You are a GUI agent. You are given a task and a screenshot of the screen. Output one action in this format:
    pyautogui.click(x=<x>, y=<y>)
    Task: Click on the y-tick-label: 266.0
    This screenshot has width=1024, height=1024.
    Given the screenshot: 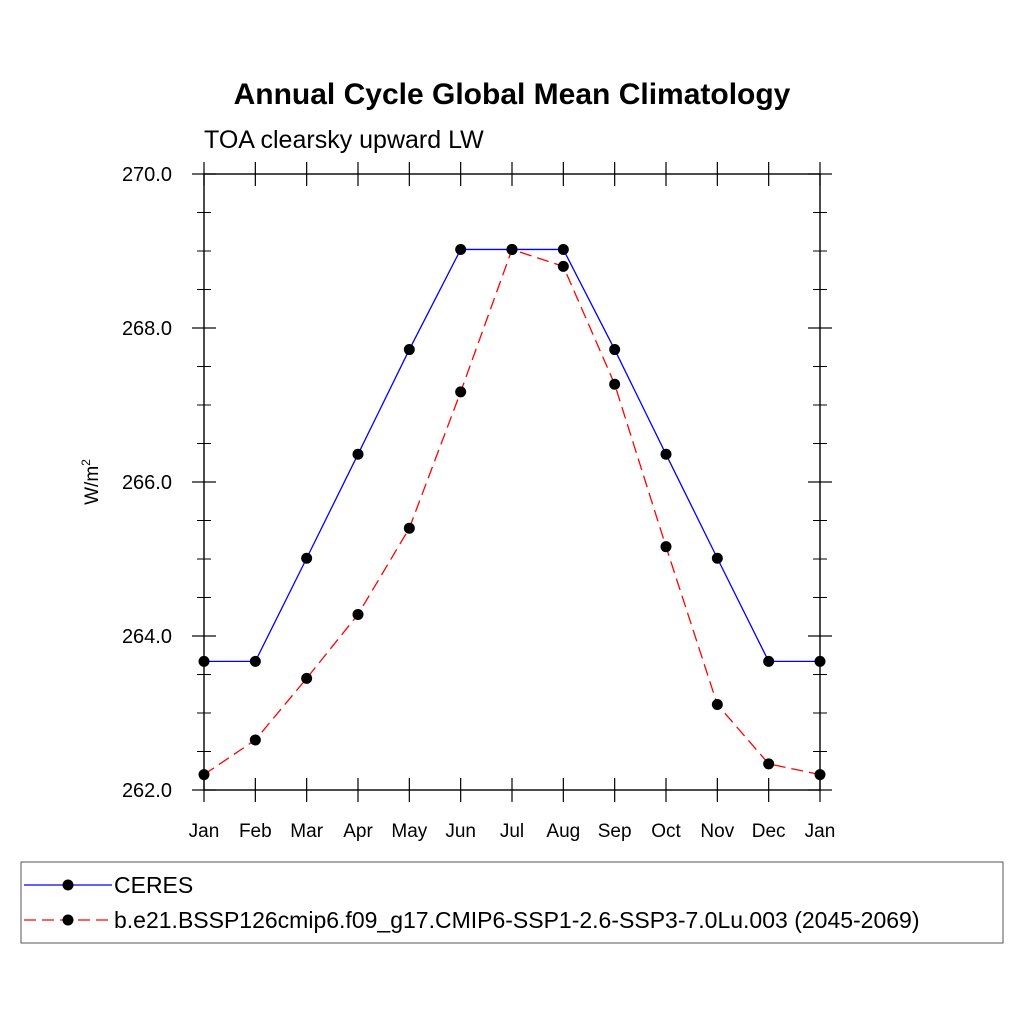 What is the action you would take?
    pyautogui.click(x=147, y=483)
    